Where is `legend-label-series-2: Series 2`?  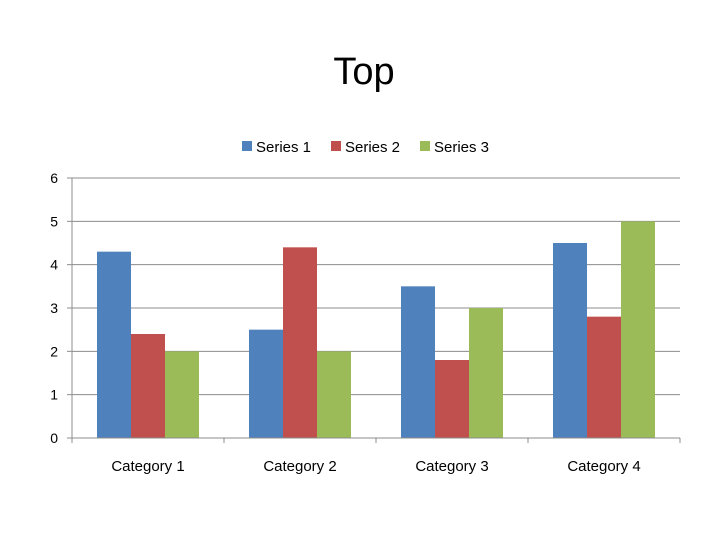
legend-label-series-2: Series 2 is located at coordinates (372, 147).